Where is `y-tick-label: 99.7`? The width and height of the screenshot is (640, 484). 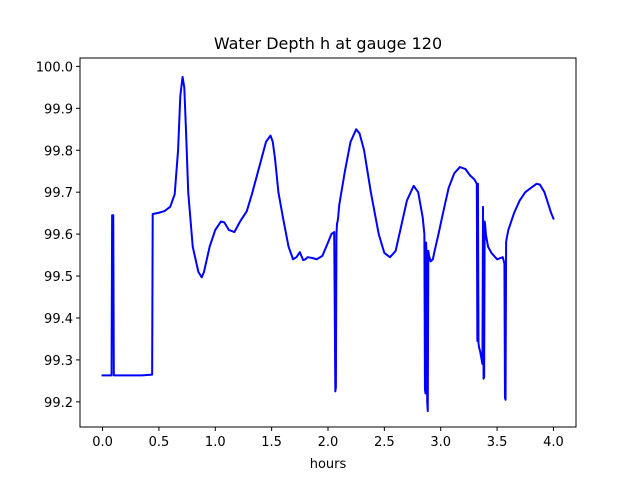
y-tick-label: 99.7 is located at coordinates (58, 193).